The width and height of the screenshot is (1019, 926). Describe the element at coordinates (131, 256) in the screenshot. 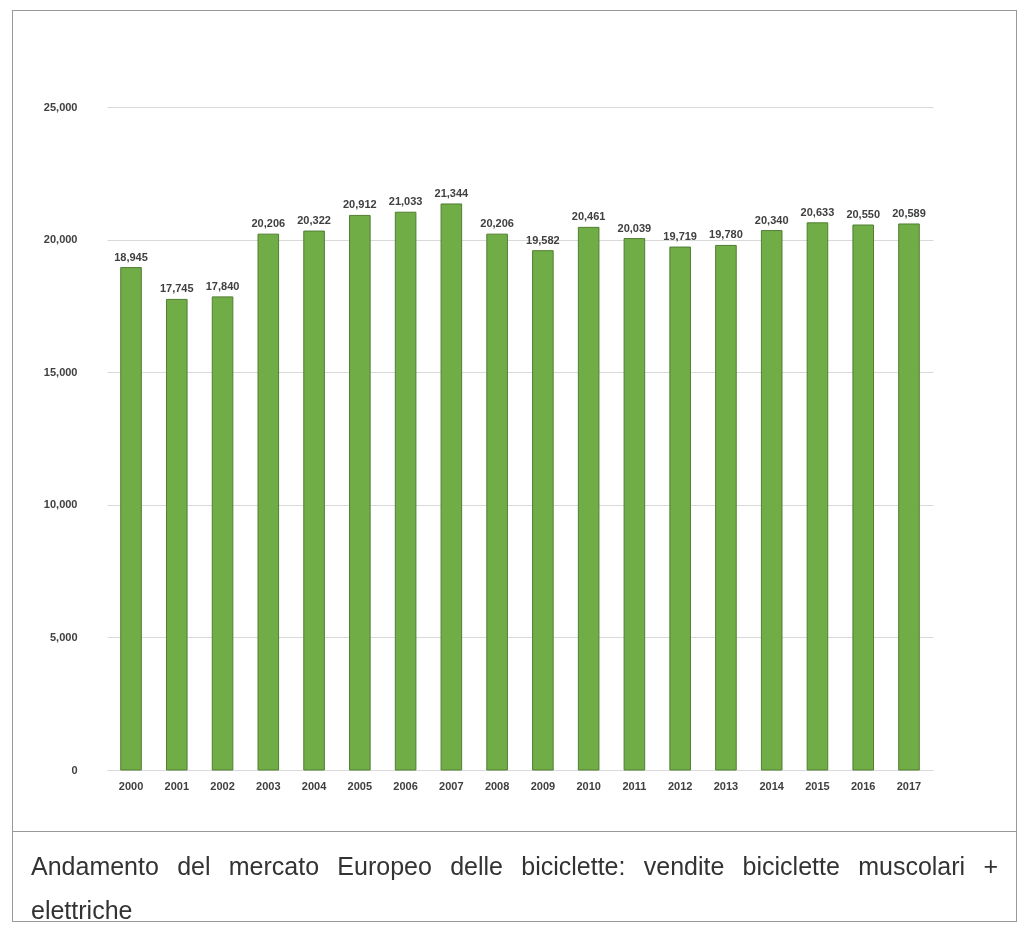

I see `data-label: 18,945` at that location.